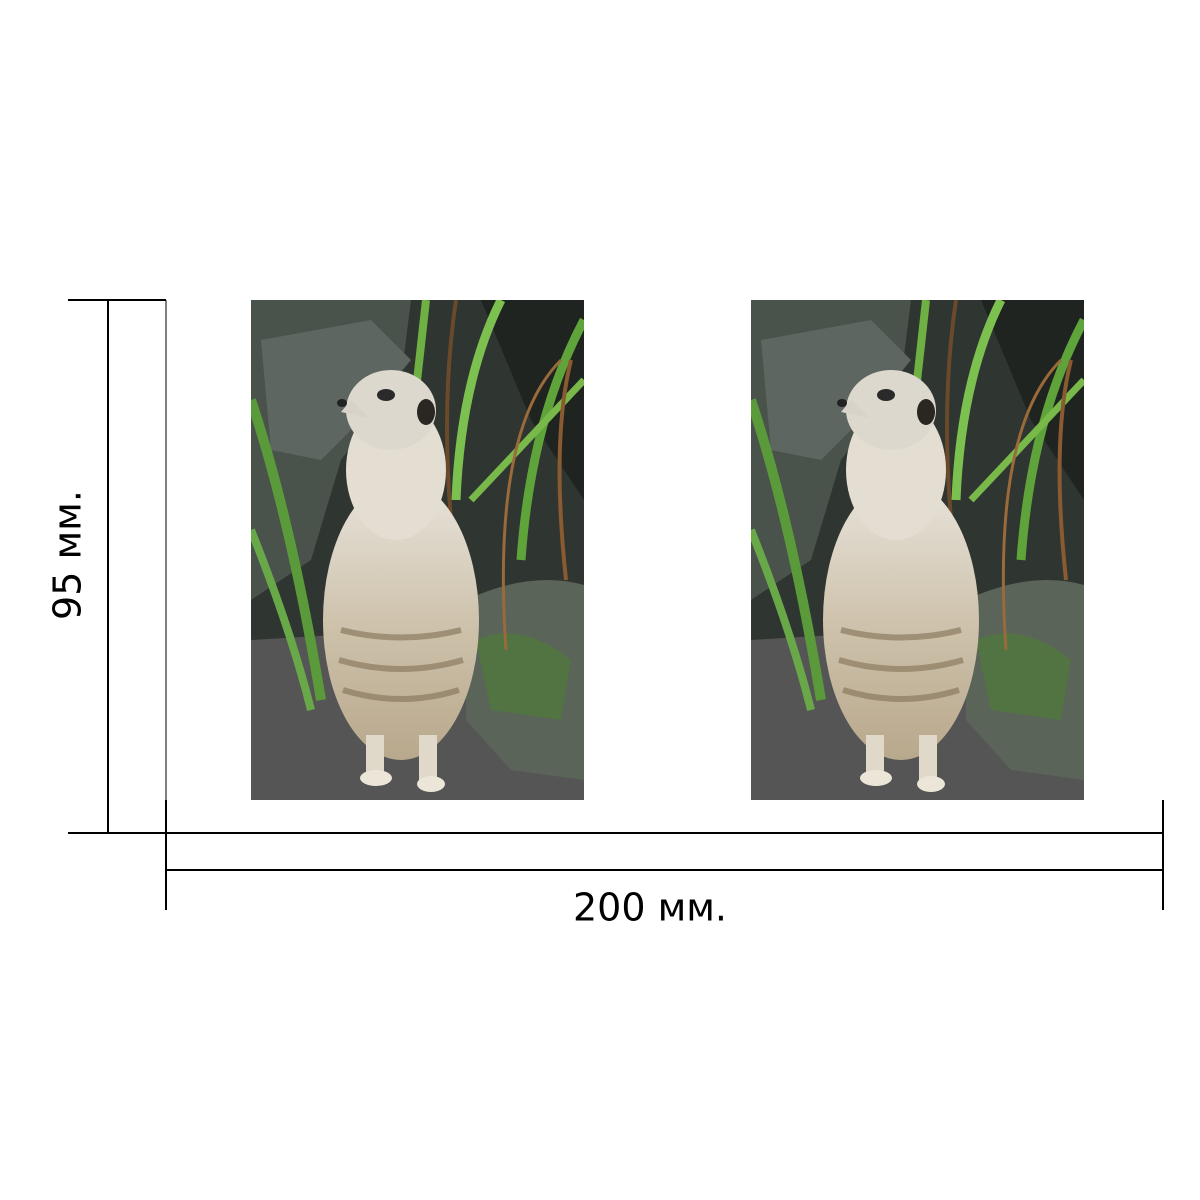 The width and height of the screenshot is (1200, 1200). Describe the element at coordinates (68, 555) in the screenshot. I see `height-label: 95 мм.` at that location.